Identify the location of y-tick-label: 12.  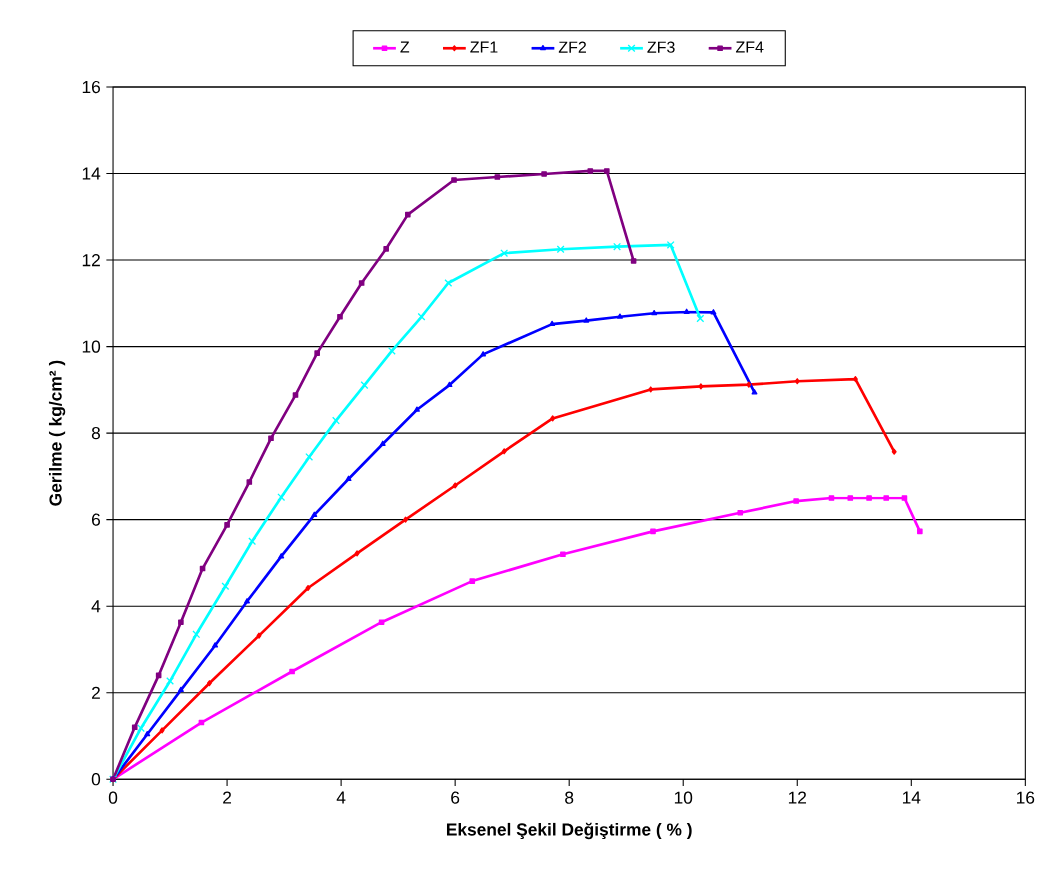
(91, 259).